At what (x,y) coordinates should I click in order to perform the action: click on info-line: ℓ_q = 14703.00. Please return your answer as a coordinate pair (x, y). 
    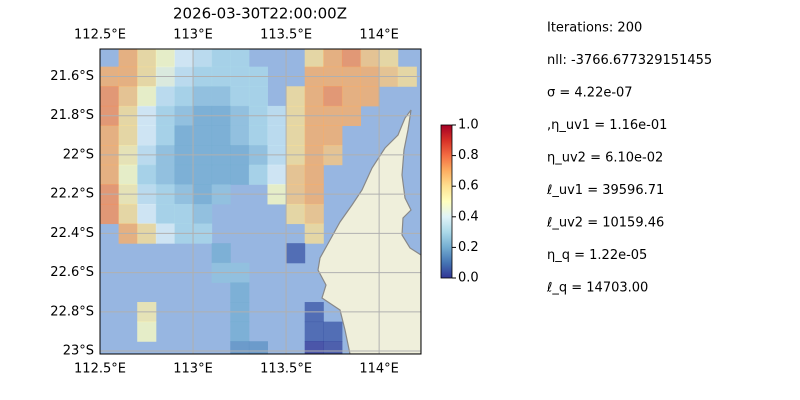
    Looking at the image, I should click on (597, 288).